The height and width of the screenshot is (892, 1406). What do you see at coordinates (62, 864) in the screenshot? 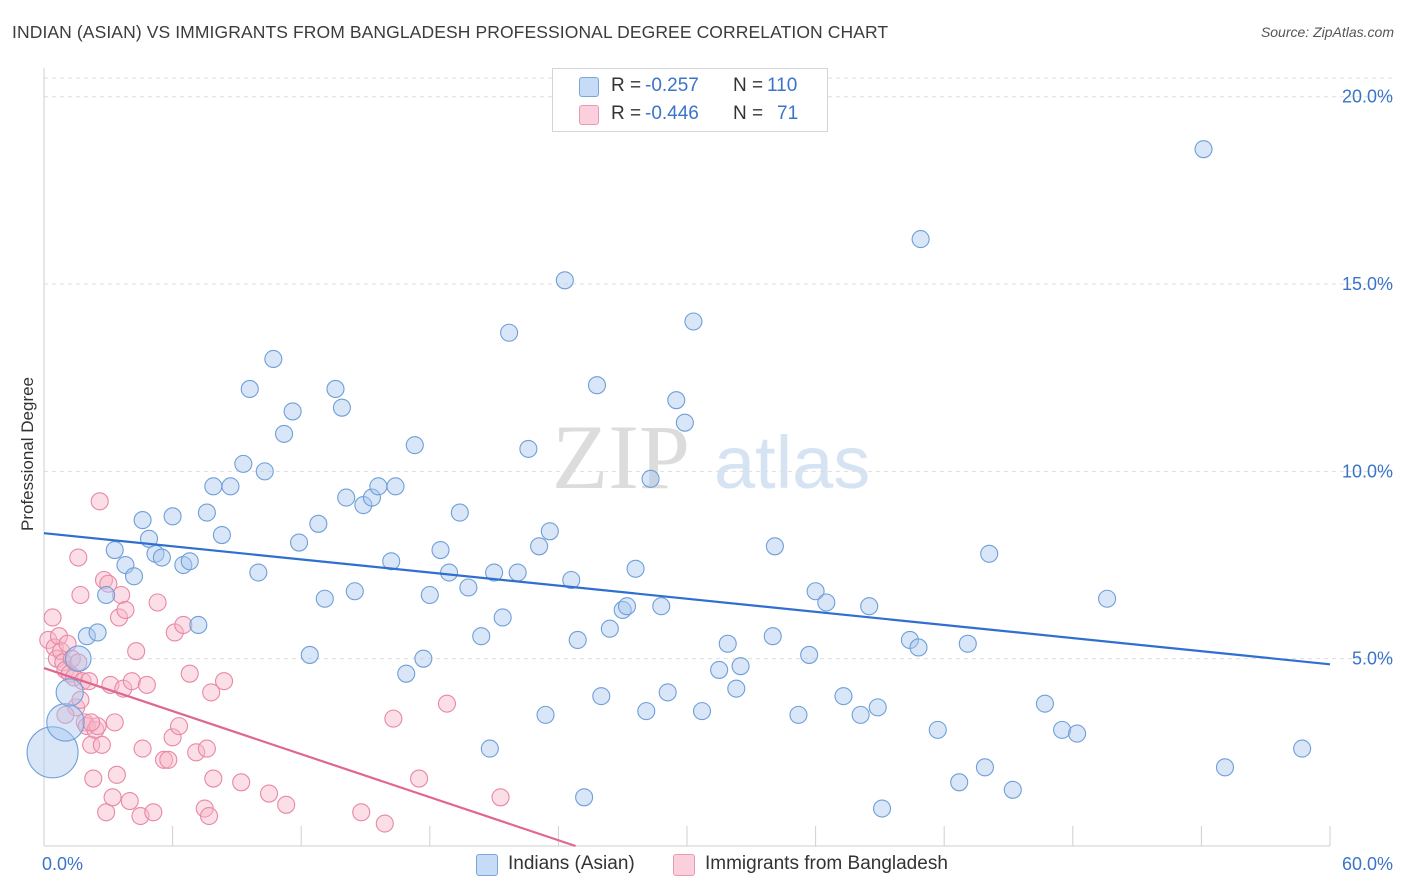
I see `x-tick-label: 0.0%` at bounding box center [62, 864].